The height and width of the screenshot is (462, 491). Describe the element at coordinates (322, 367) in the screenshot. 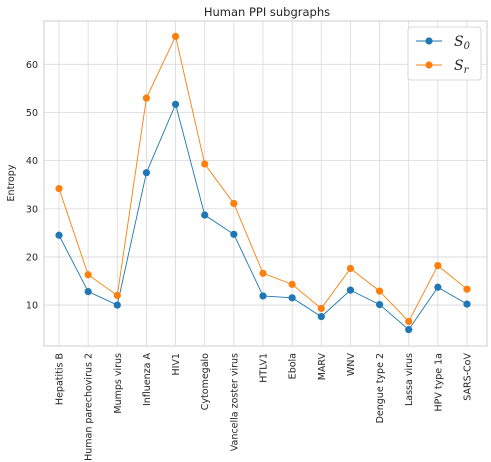

I see `x-tick-label: MARV` at that location.